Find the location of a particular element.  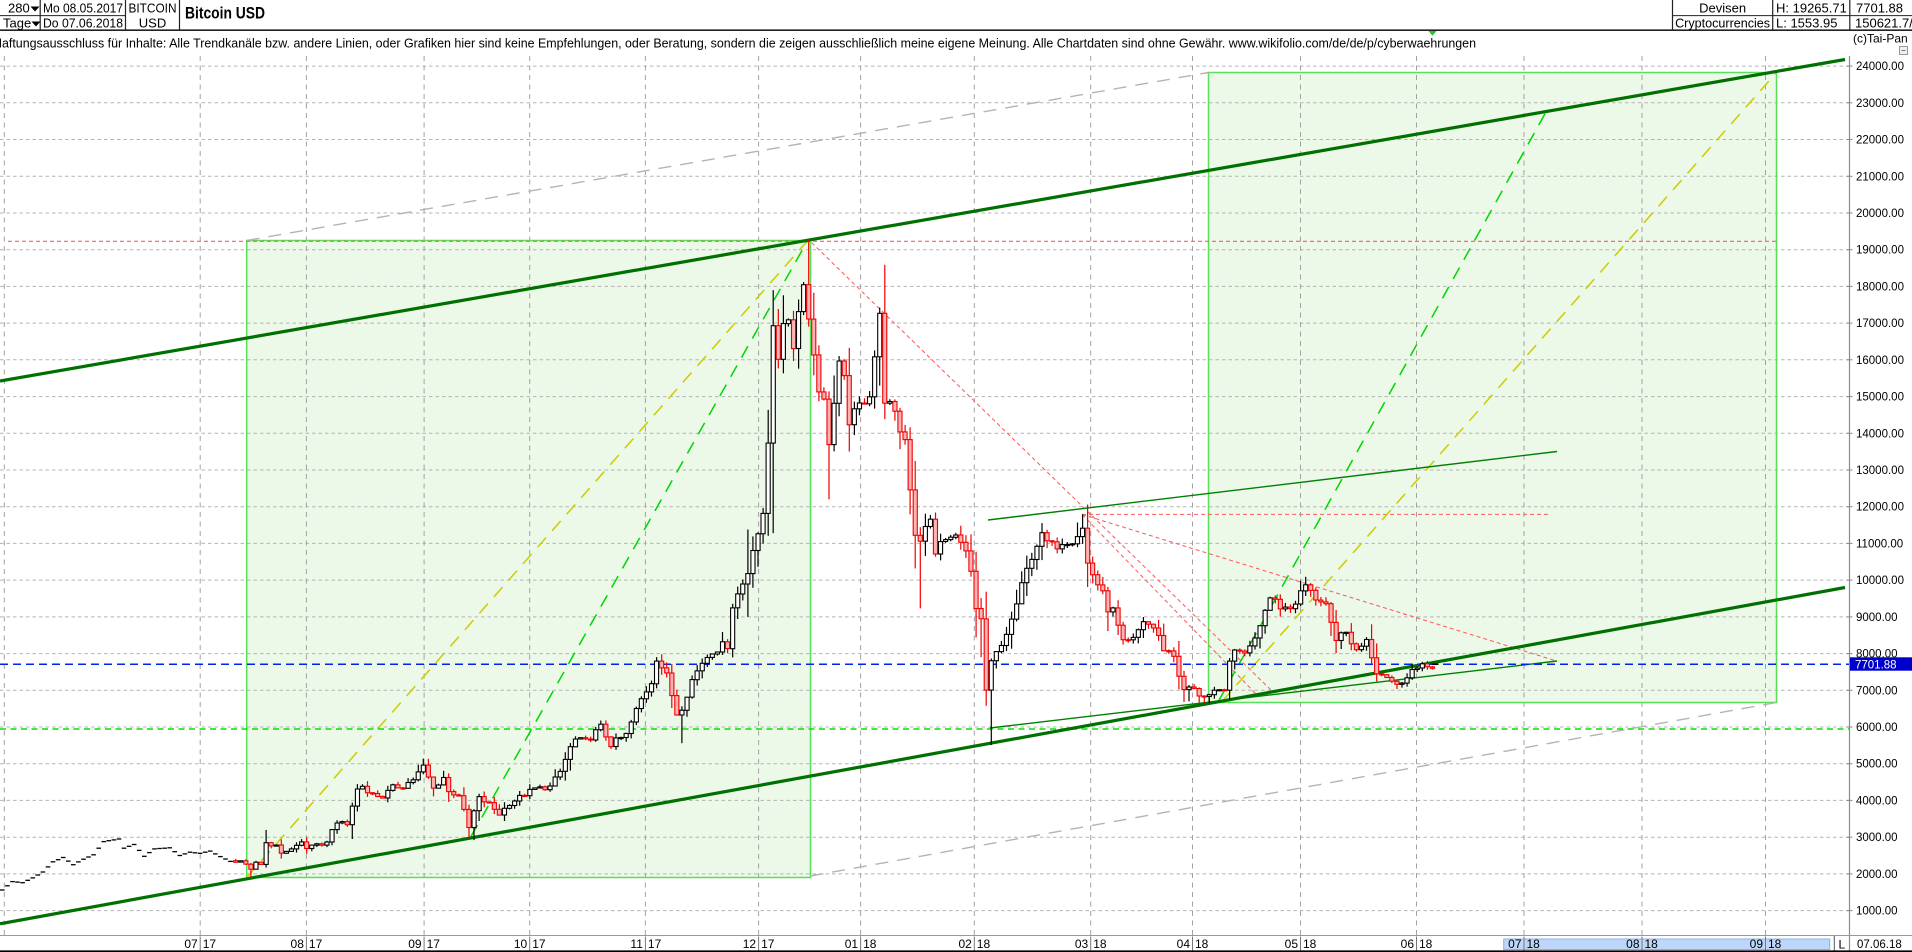

svg-text: 24000.00 is located at coordinates (1880, 67).